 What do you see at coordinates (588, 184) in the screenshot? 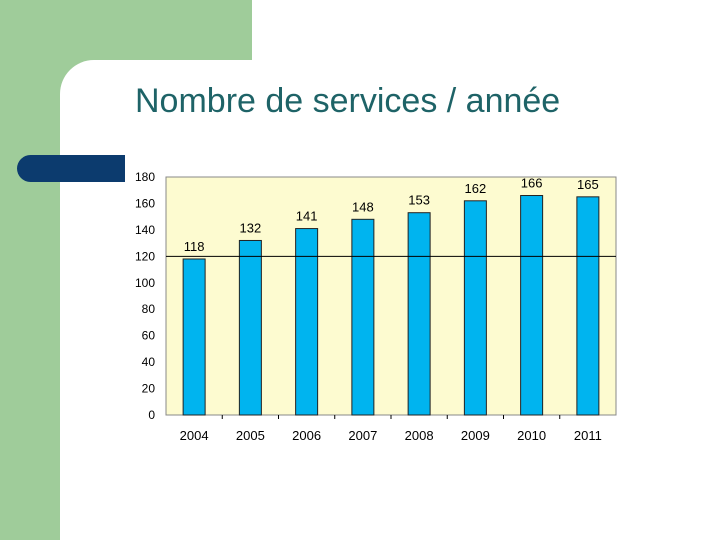
I see `bar-data-label: 165` at bounding box center [588, 184].